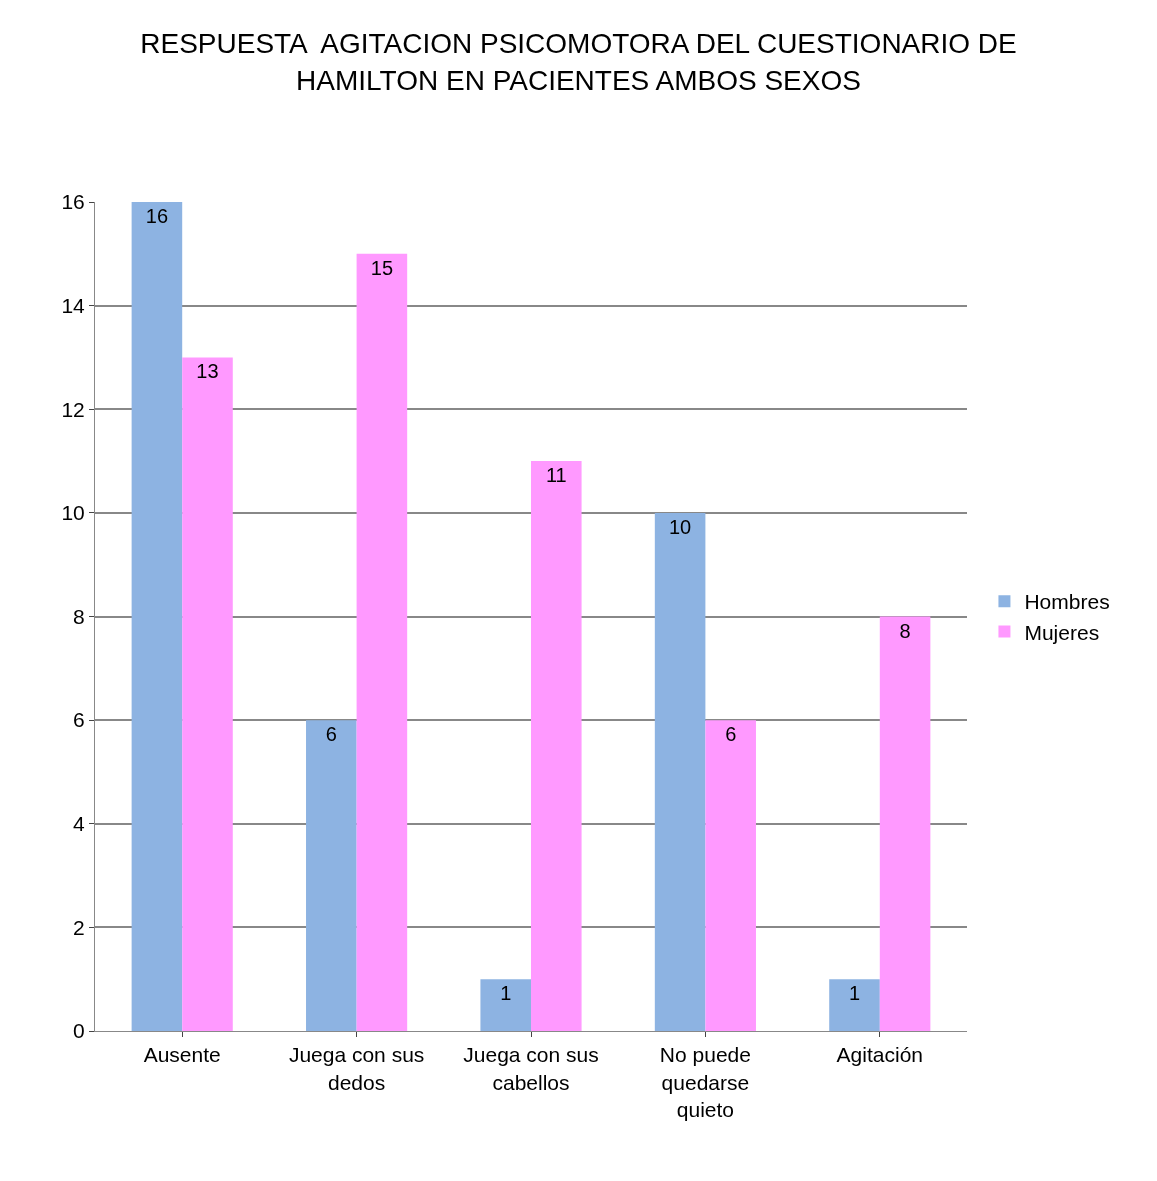 Image resolution: width=1157 pixels, height=1181 pixels. What do you see at coordinates (73, 305) in the screenshot?
I see `y-tick-label: 14` at bounding box center [73, 305].